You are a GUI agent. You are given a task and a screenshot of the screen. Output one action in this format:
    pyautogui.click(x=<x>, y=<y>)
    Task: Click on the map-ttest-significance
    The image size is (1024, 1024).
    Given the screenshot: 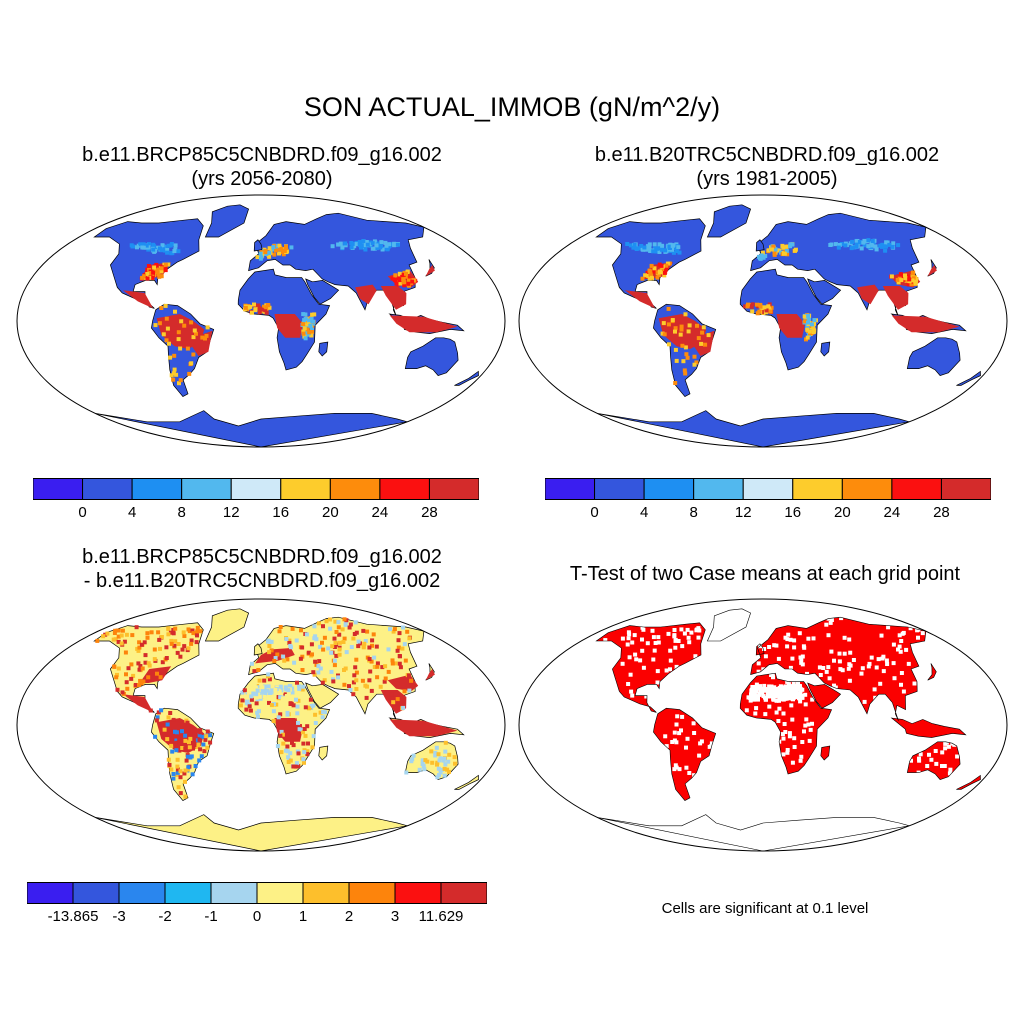 What is the action you would take?
    pyautogui.click(x=763, y=727)
    